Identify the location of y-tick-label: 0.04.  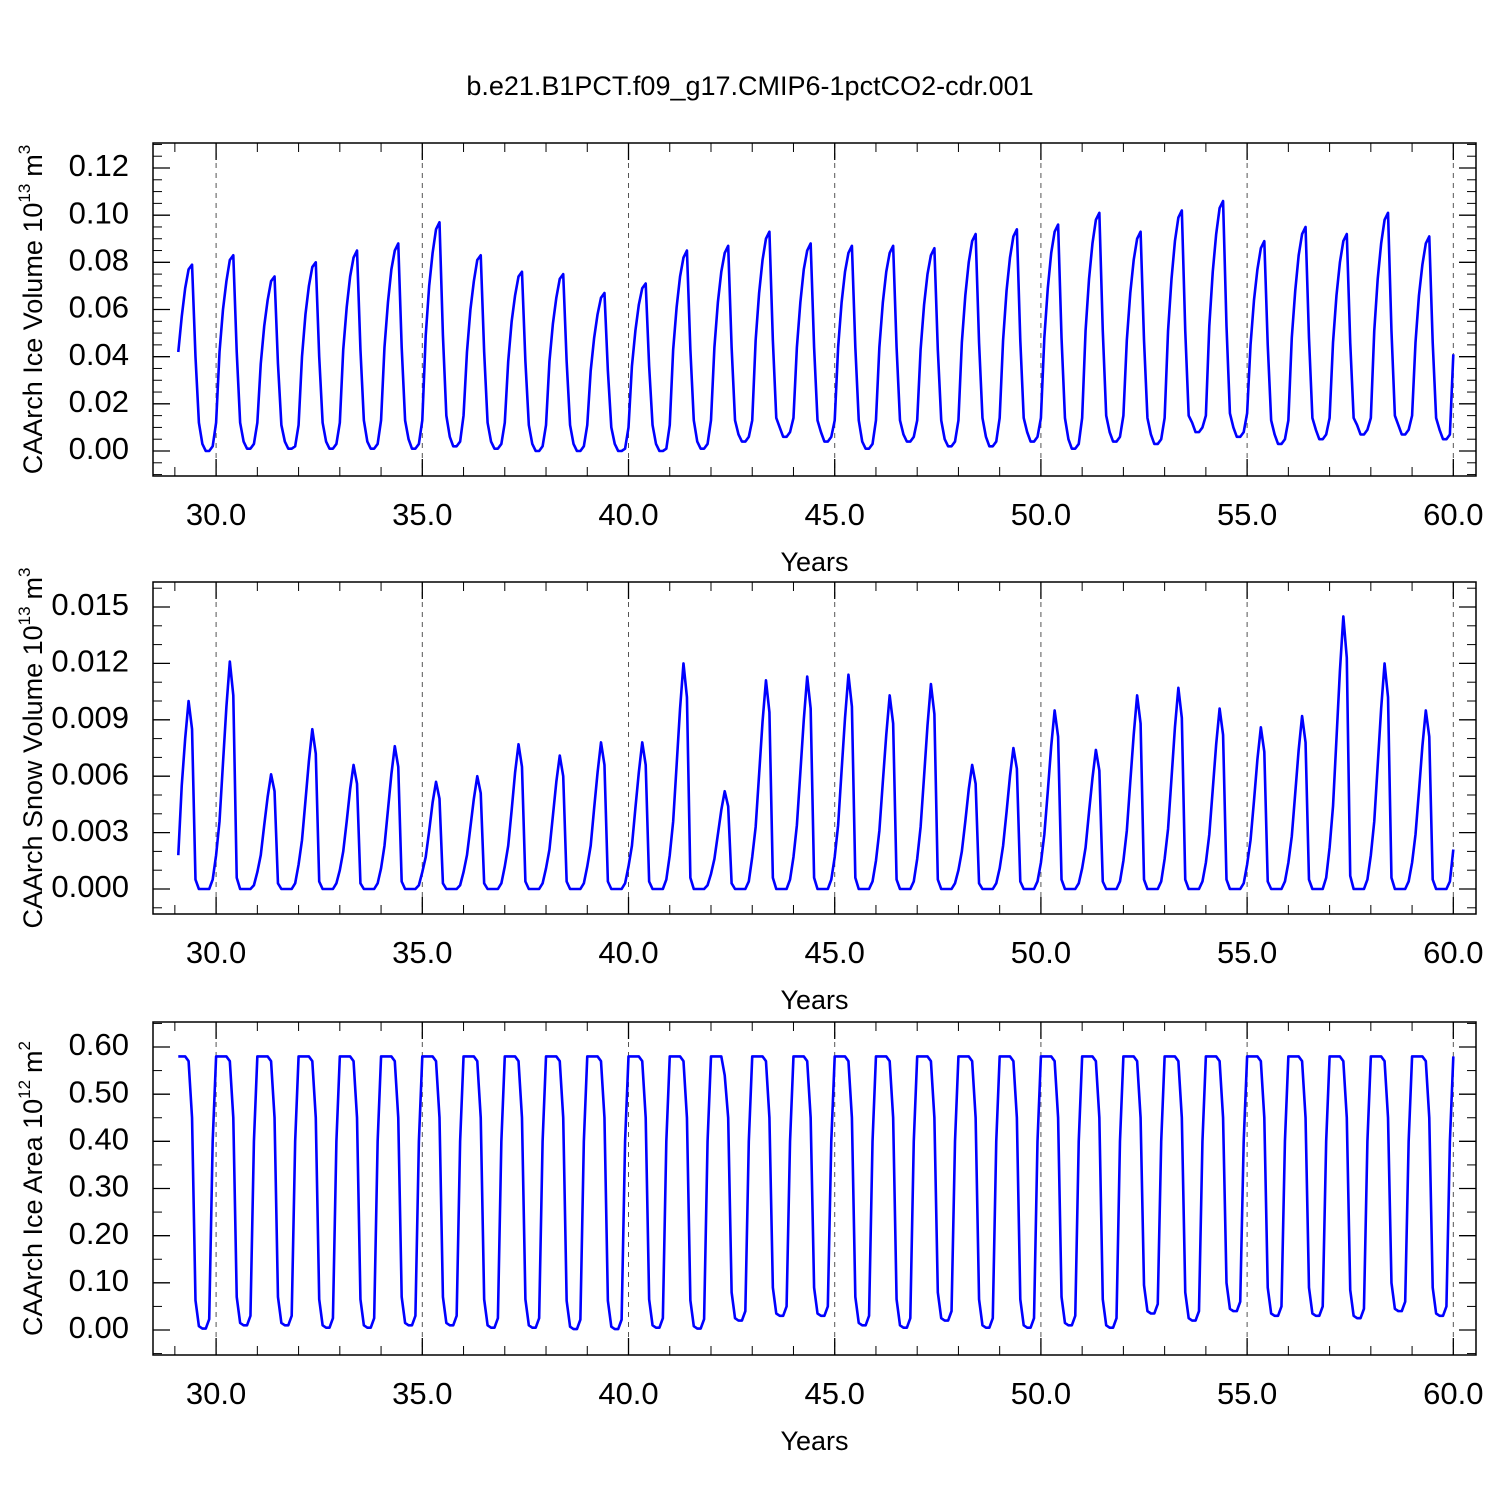
(99, 354).